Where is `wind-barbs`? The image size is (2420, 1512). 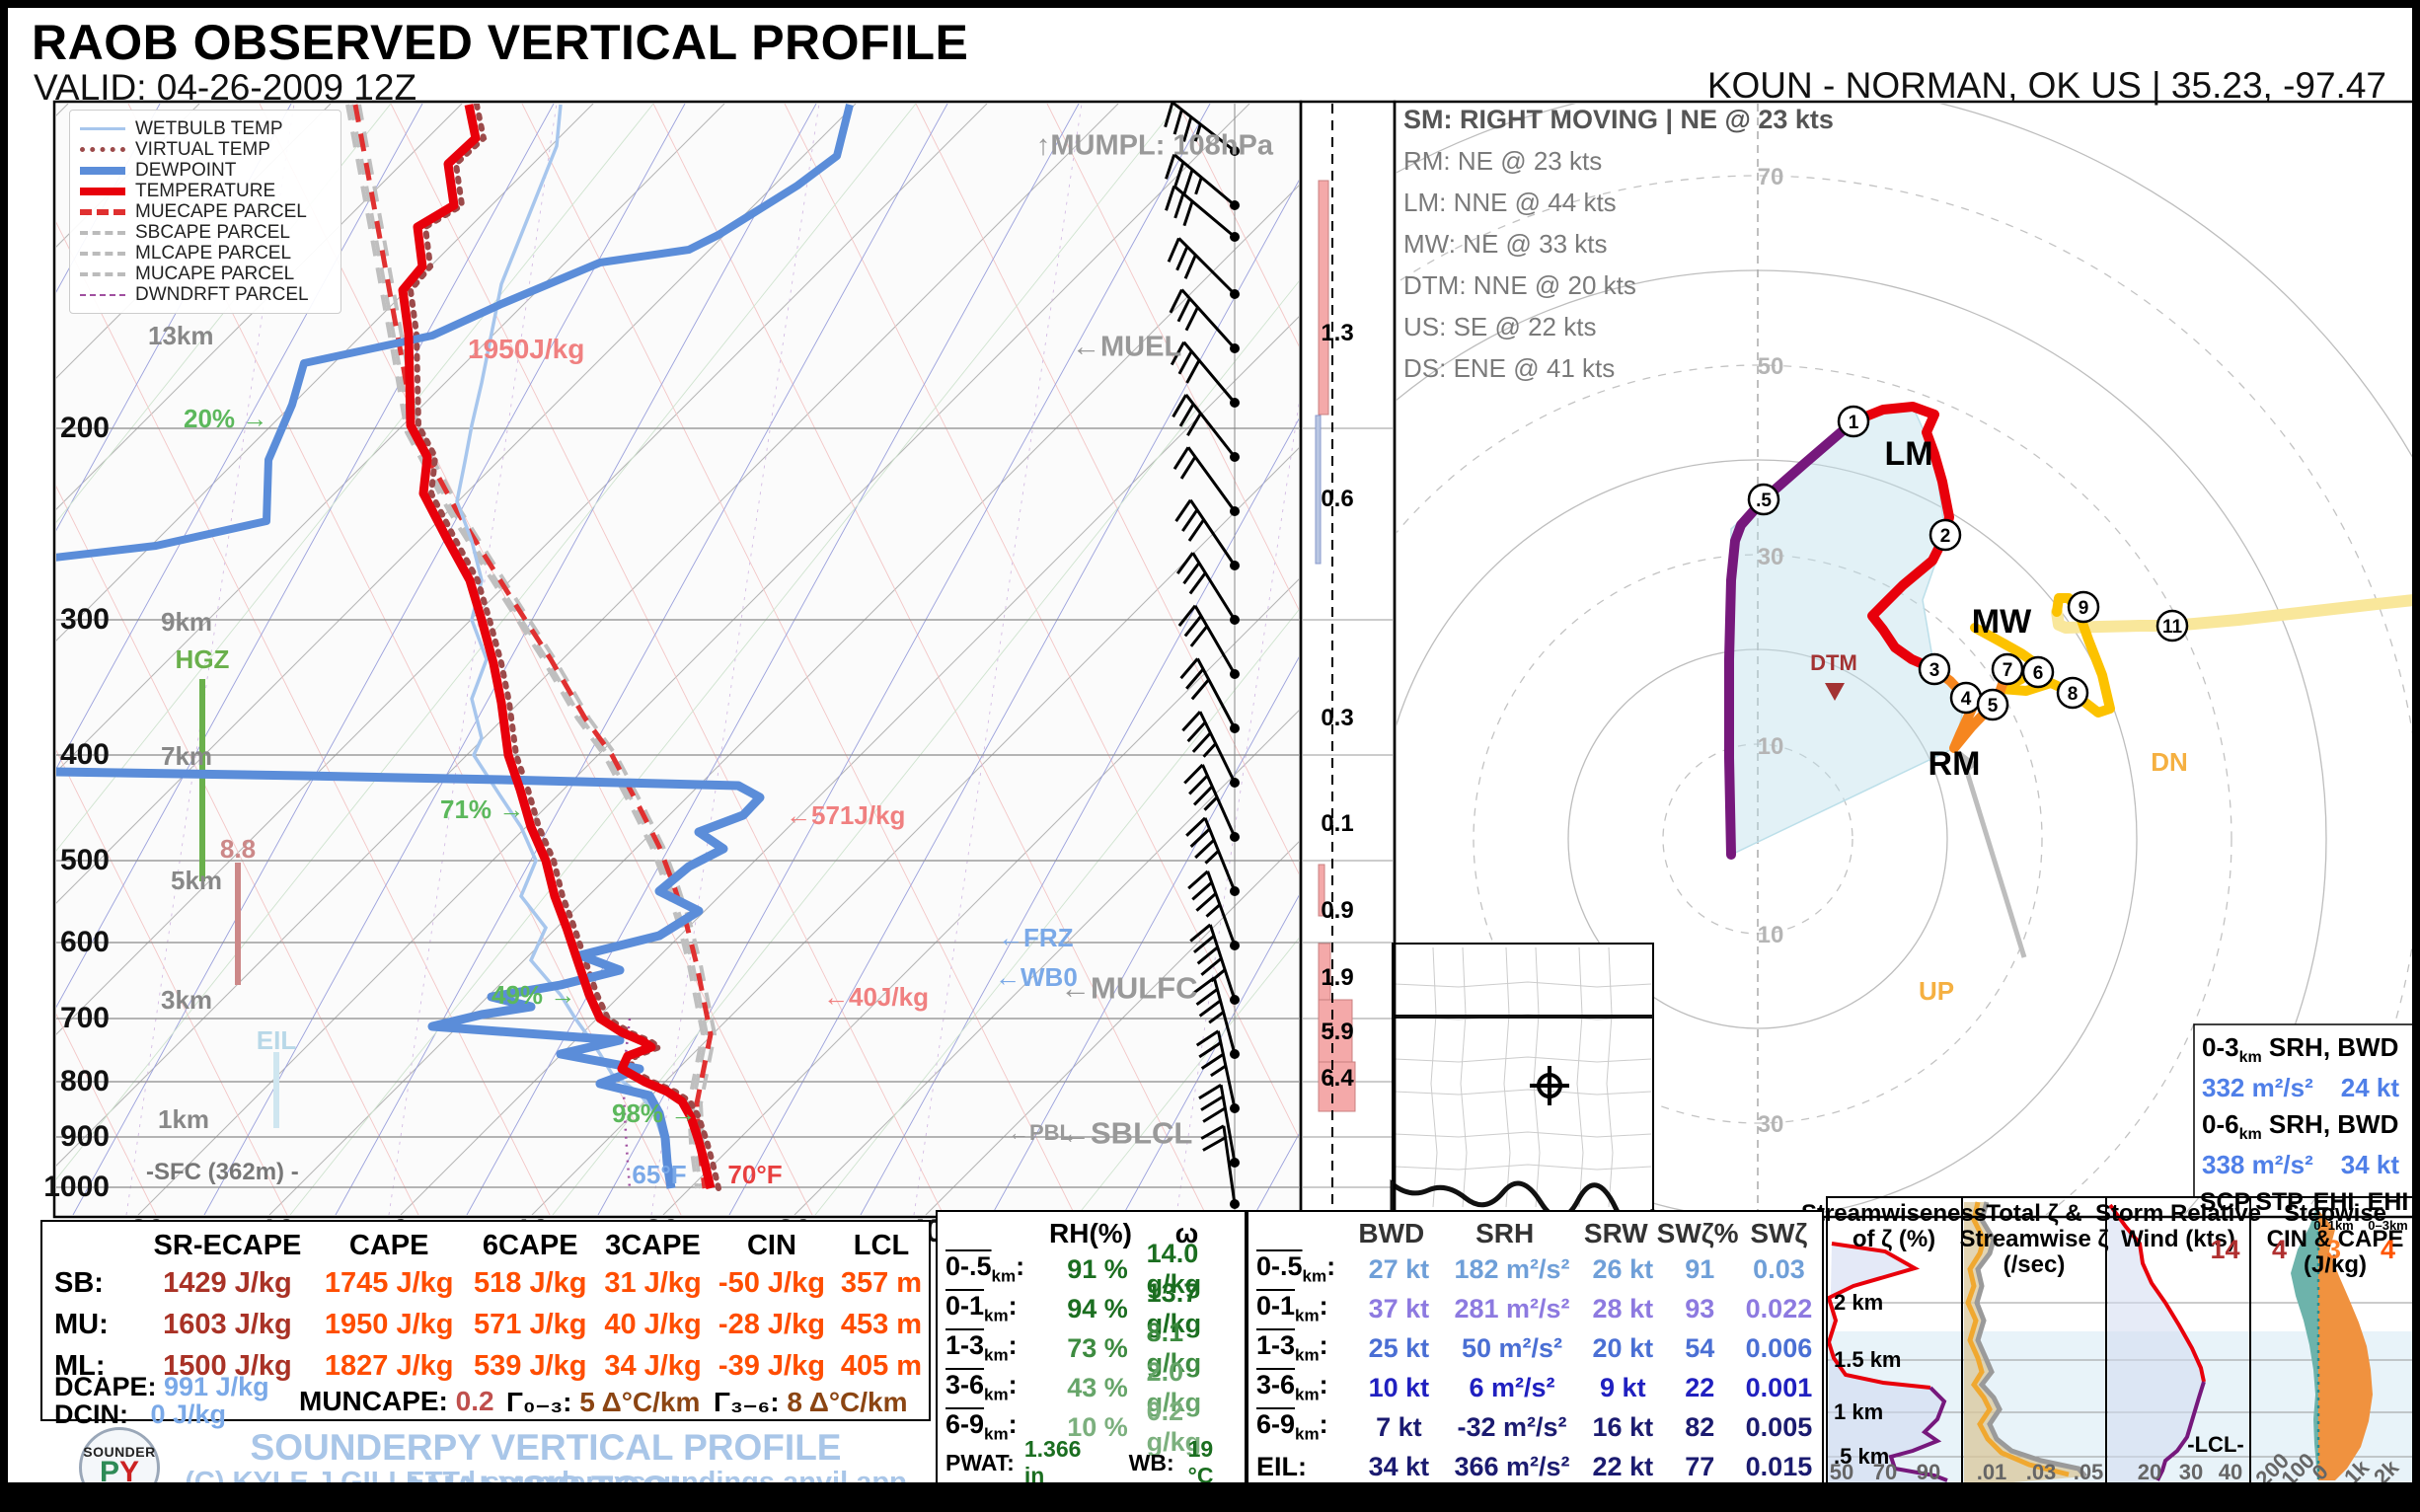
wind-barbs is located at coordinates (1202, 655).